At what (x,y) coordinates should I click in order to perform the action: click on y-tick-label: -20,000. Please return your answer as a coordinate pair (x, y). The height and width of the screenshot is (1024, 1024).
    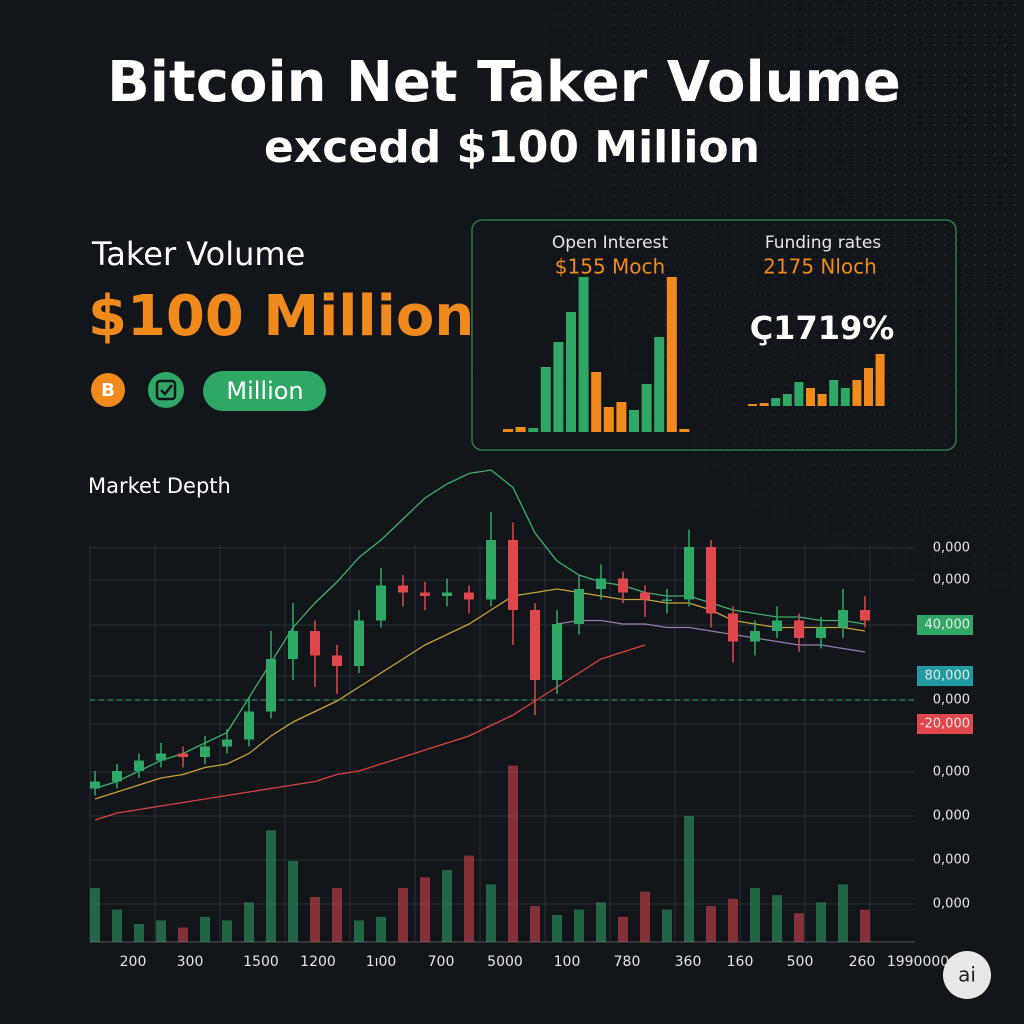
    Looking at the image, I should click on (945, 724).